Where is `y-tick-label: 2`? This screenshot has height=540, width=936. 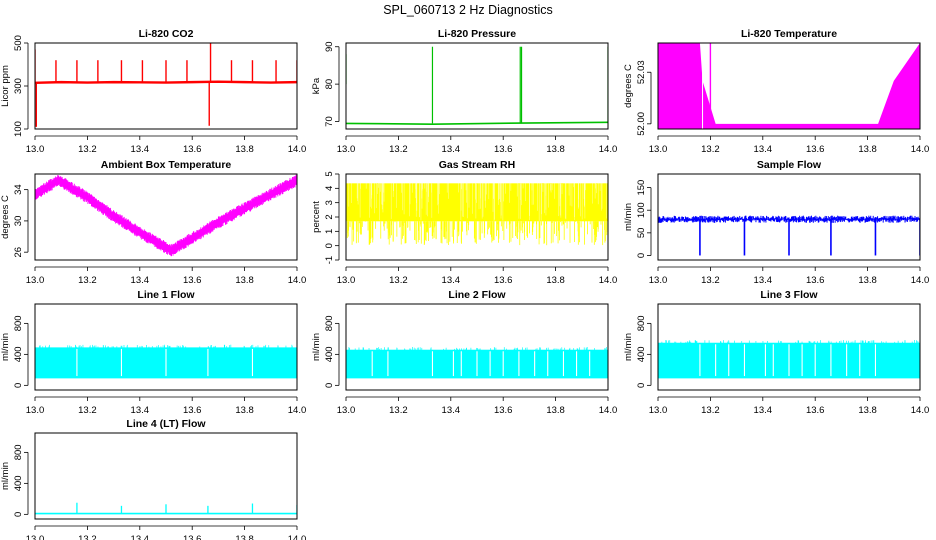 y-tick-label: 2 is located at coordinates (329, 216).